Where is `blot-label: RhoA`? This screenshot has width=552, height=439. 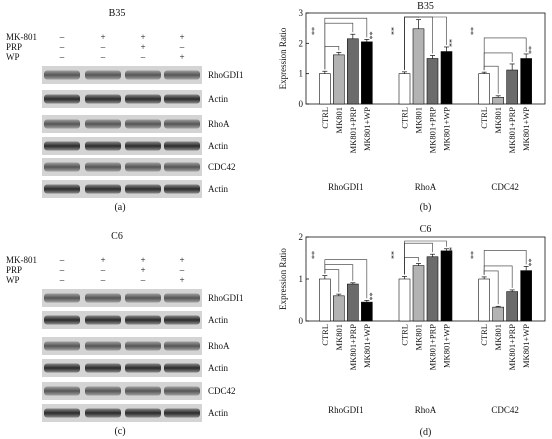
blot-label: RhoA is located at coordinates (219, 124).